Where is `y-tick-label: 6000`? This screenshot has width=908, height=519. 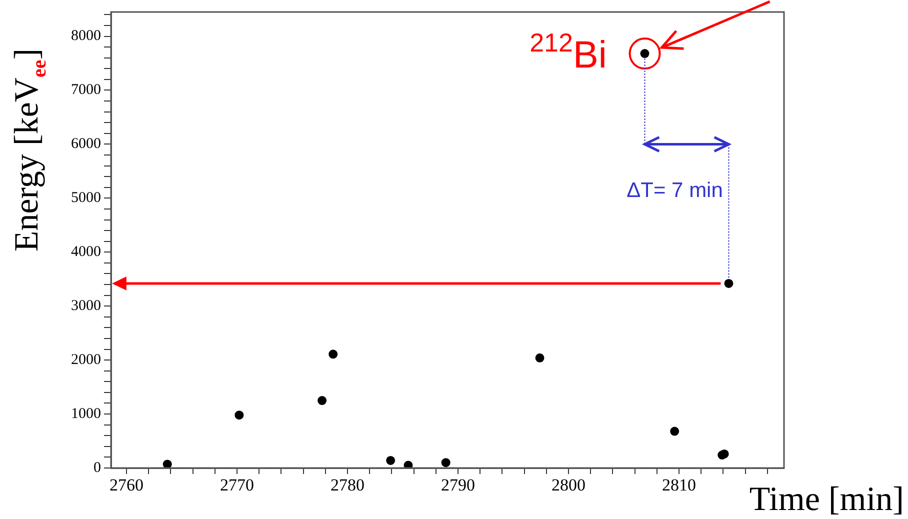 y-tick-label: 6000 is located at coordinates (86, 144).